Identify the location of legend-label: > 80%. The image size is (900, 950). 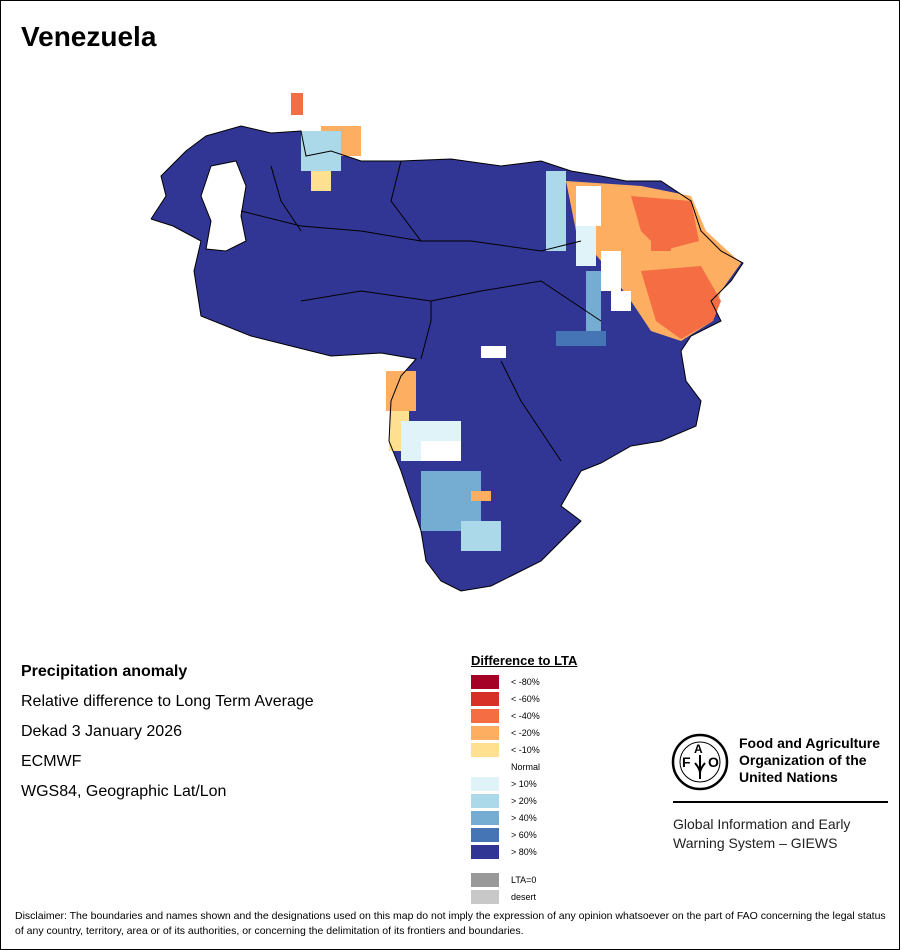
(524, 851).